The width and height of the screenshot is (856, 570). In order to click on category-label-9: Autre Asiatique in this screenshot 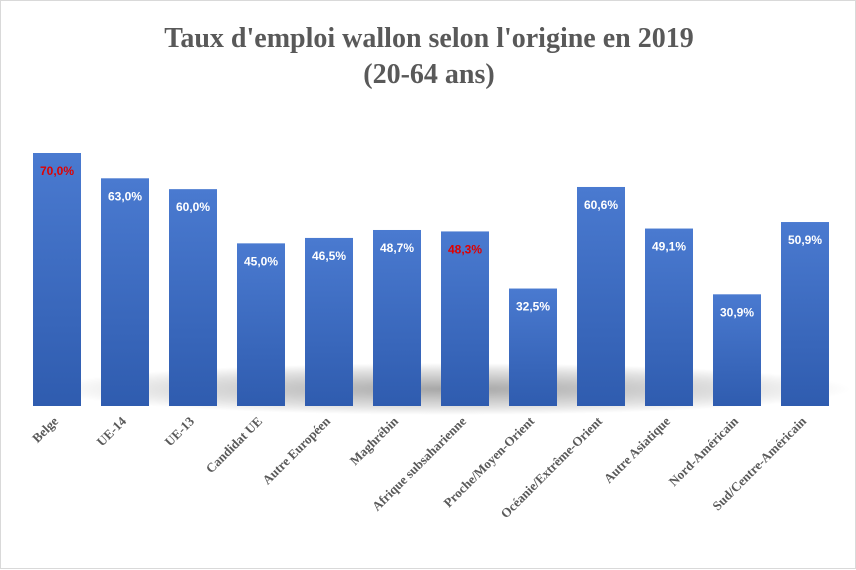, I will do `click(637, 449)`.